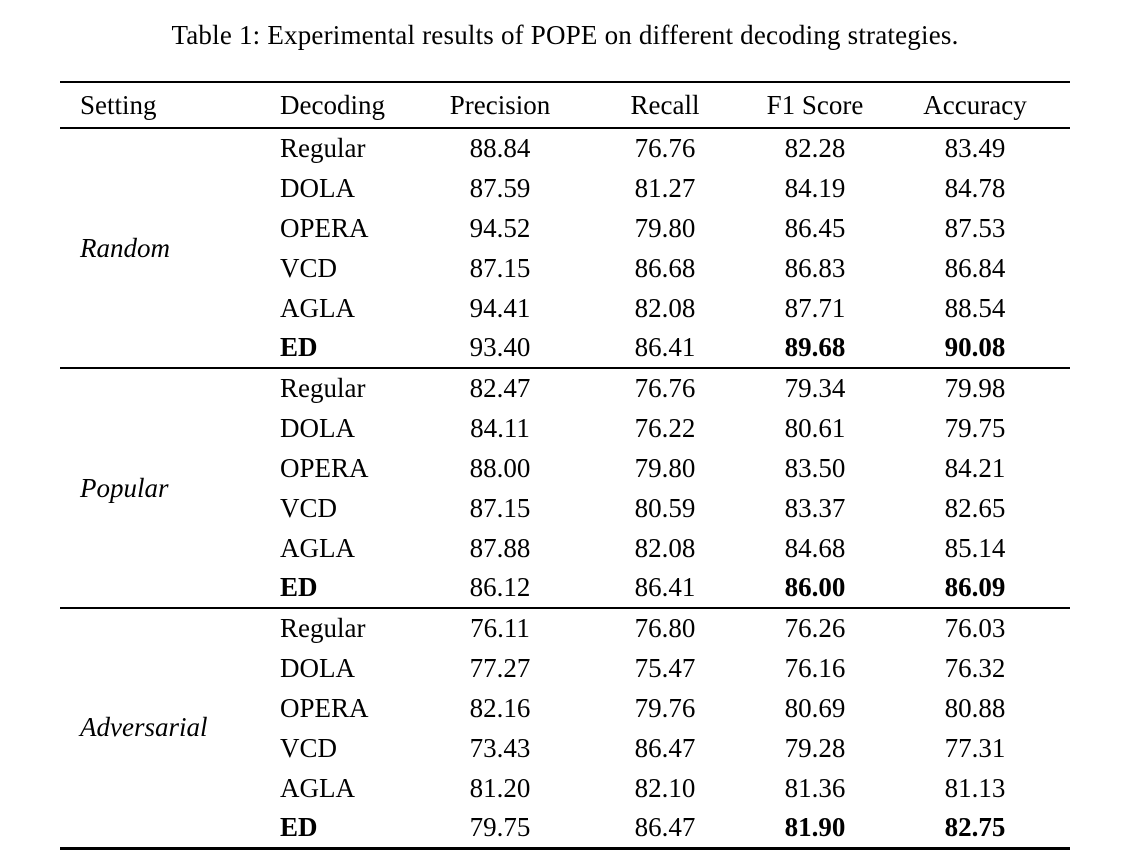 The height and width of the screenshot is (866, 1130). Describe the element at coordinates (665, 267) in the screenshot. I see `recall-cell: 86.68` at that location.